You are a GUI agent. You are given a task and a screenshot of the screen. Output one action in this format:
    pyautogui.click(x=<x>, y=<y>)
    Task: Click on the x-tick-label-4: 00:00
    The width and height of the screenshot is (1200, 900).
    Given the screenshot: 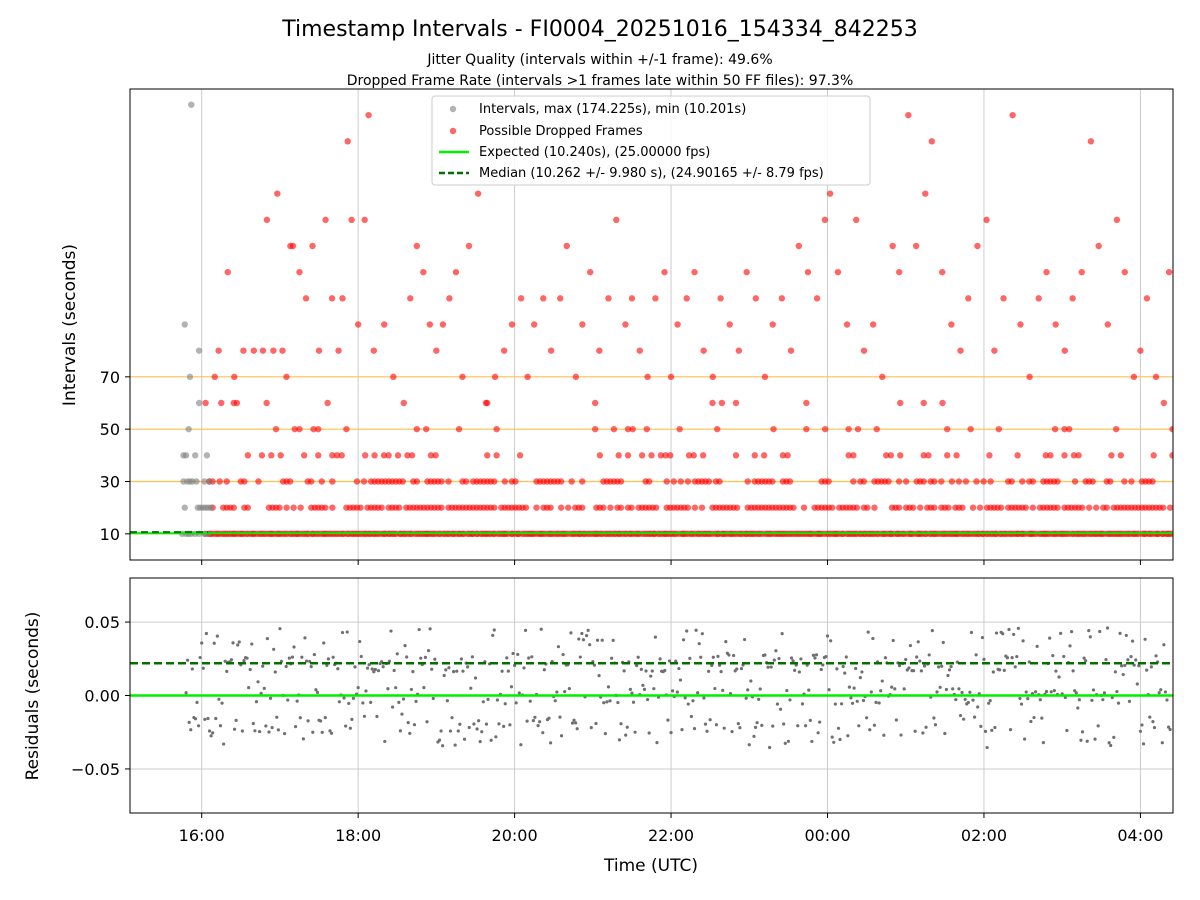 What is the action you would take?
    pyautogui.click(x=827, y=835)
    